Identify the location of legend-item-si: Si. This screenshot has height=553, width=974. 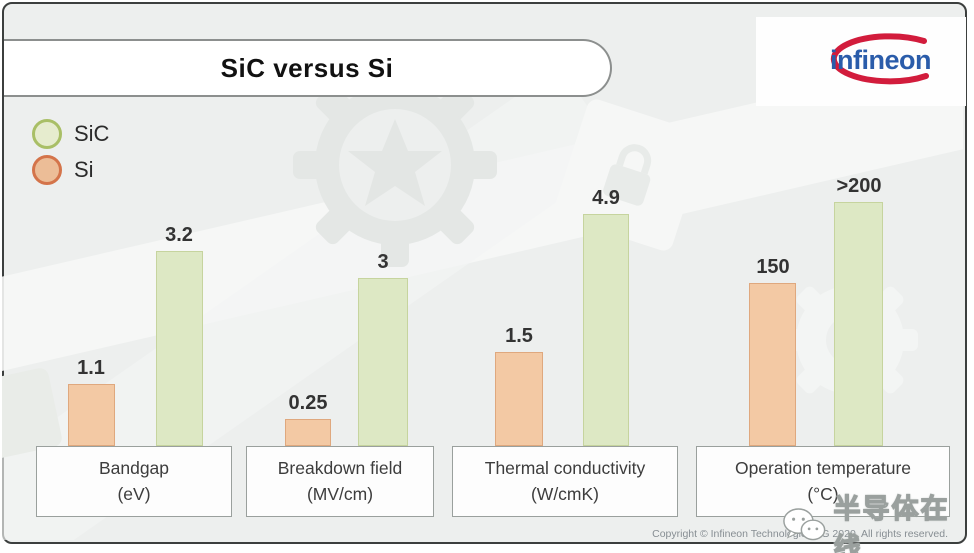
(70, 170).